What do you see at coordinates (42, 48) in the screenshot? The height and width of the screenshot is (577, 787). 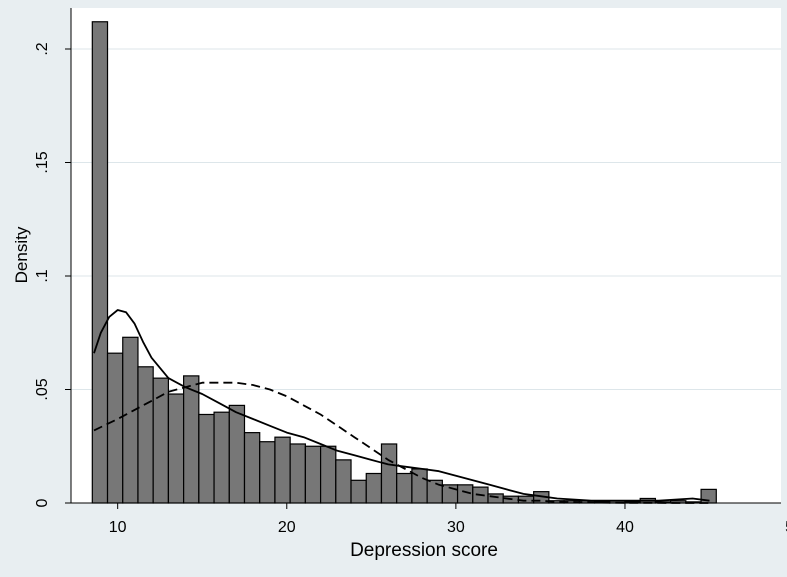 I see `y-tick-label: .2` at bounding box center [42, 48].